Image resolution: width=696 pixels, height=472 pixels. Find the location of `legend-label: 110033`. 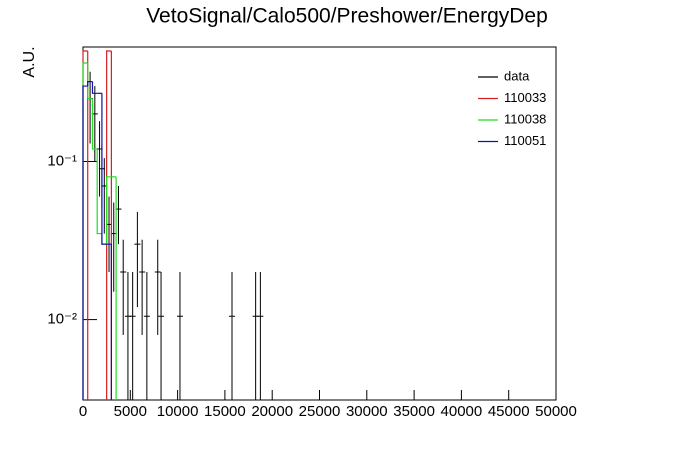

legend-label: 110033 is located at coordinates (525, 97).